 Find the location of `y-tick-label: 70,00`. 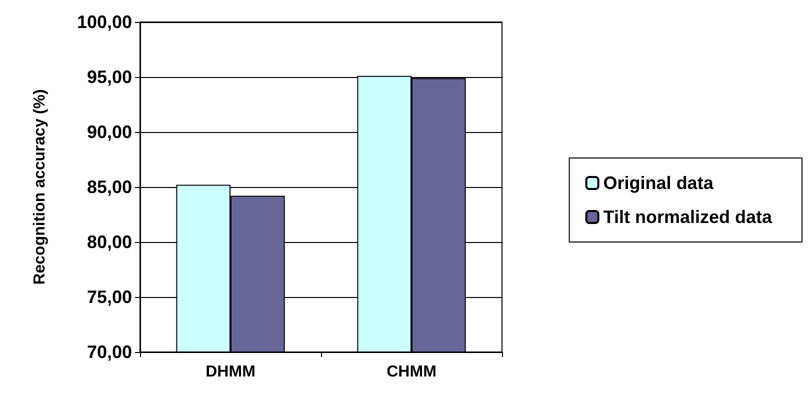

y-tick-label: 70,00 is located at coordinates (109, 352).